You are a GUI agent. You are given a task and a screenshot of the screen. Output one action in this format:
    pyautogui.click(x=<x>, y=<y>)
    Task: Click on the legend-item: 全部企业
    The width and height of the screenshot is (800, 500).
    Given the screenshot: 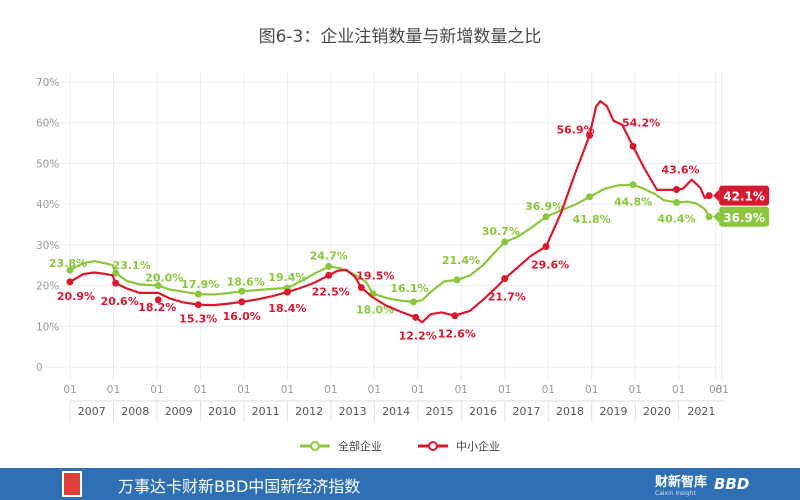 What is the action you would take?
    pyautogui.click(x=341, y=446)
    